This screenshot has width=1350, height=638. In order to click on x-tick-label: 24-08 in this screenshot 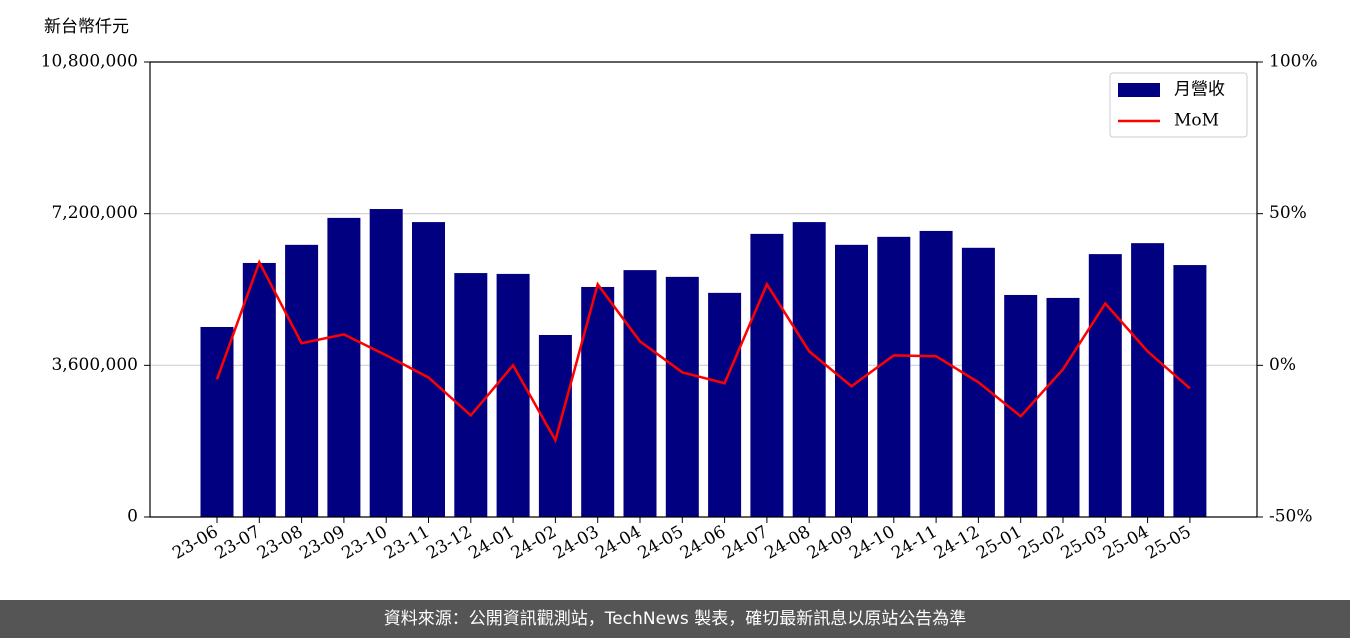, I will do `click(788, 543)`.